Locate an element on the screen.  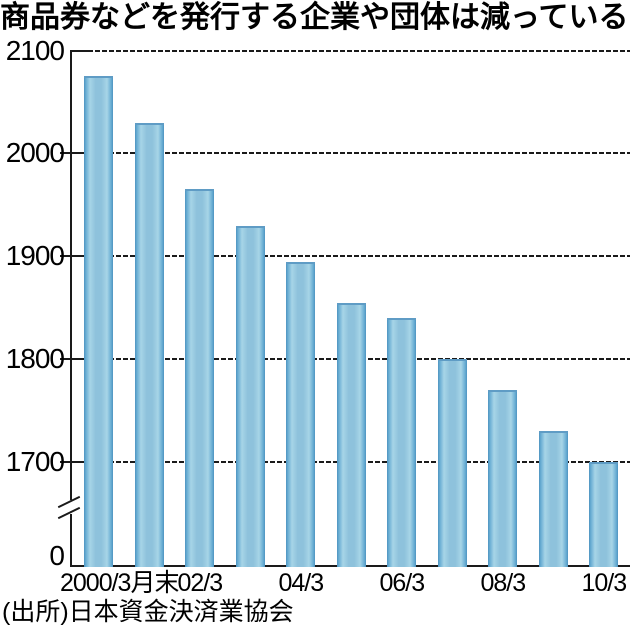
x-tick-label-7: 06/3 is located at coordinates (402, 583).